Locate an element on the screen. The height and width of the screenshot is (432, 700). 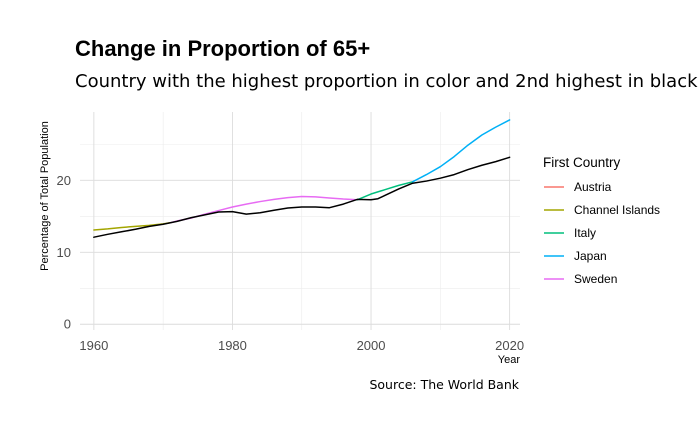
source-caption: Source: The World Bank is located at coordinates (444, 384).